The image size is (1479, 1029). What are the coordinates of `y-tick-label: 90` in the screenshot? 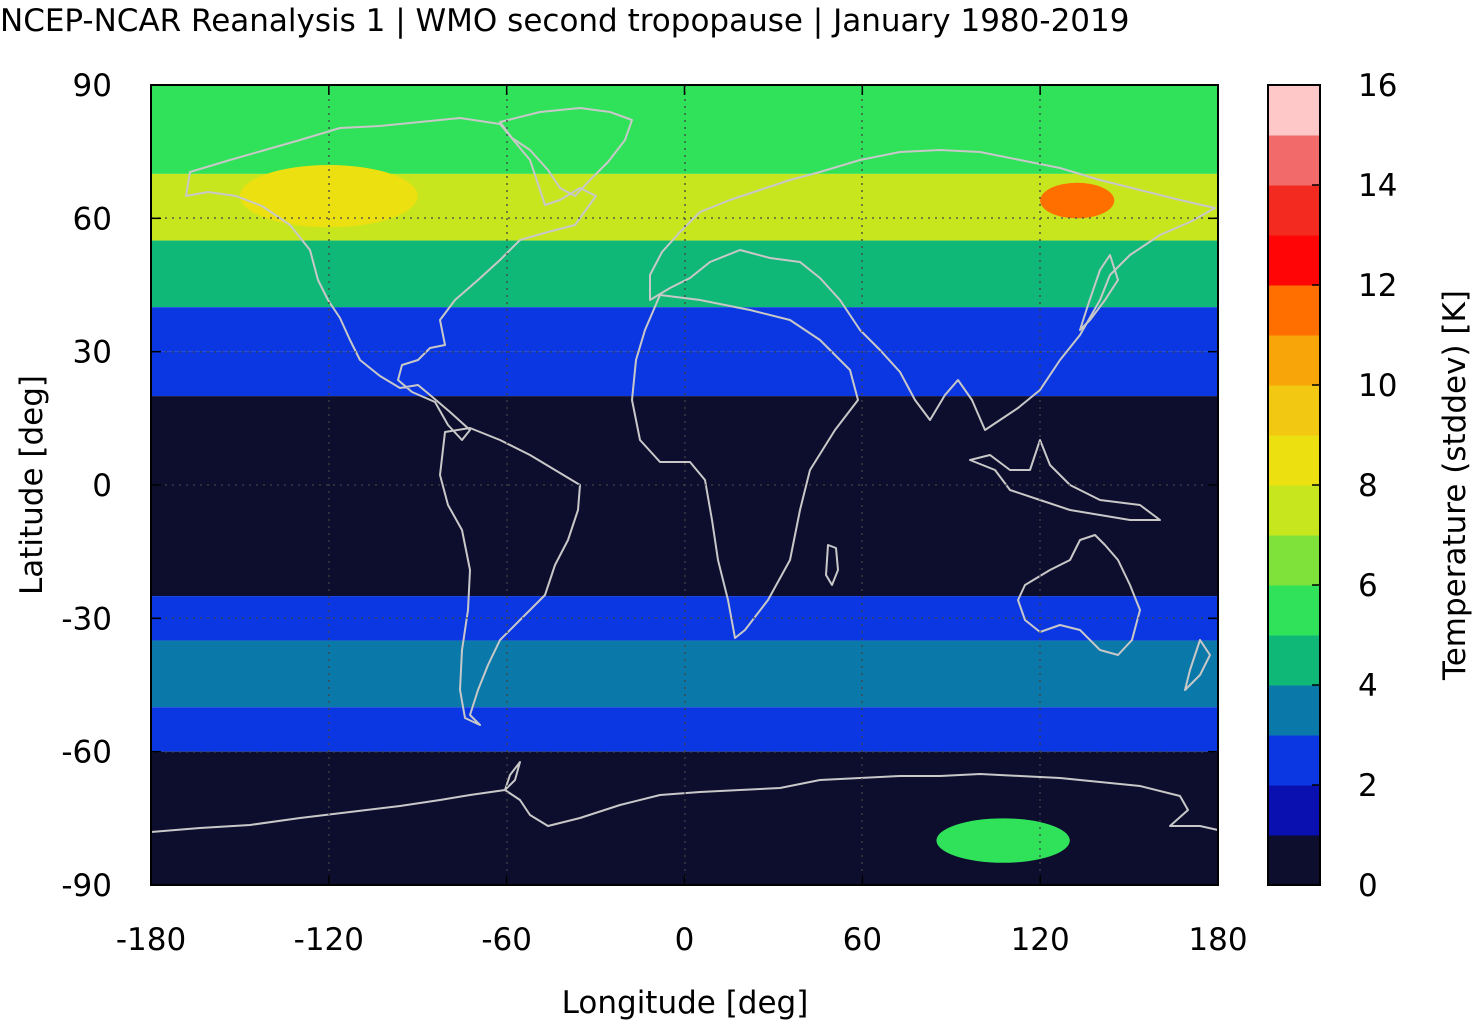 It's located at (92, 86).